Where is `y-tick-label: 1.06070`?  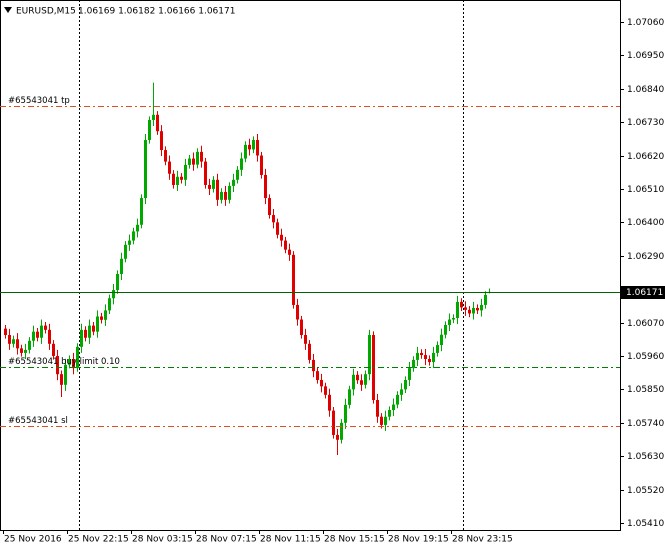
y-tick-label: 1.06070 is located at coordinates (645, 324).